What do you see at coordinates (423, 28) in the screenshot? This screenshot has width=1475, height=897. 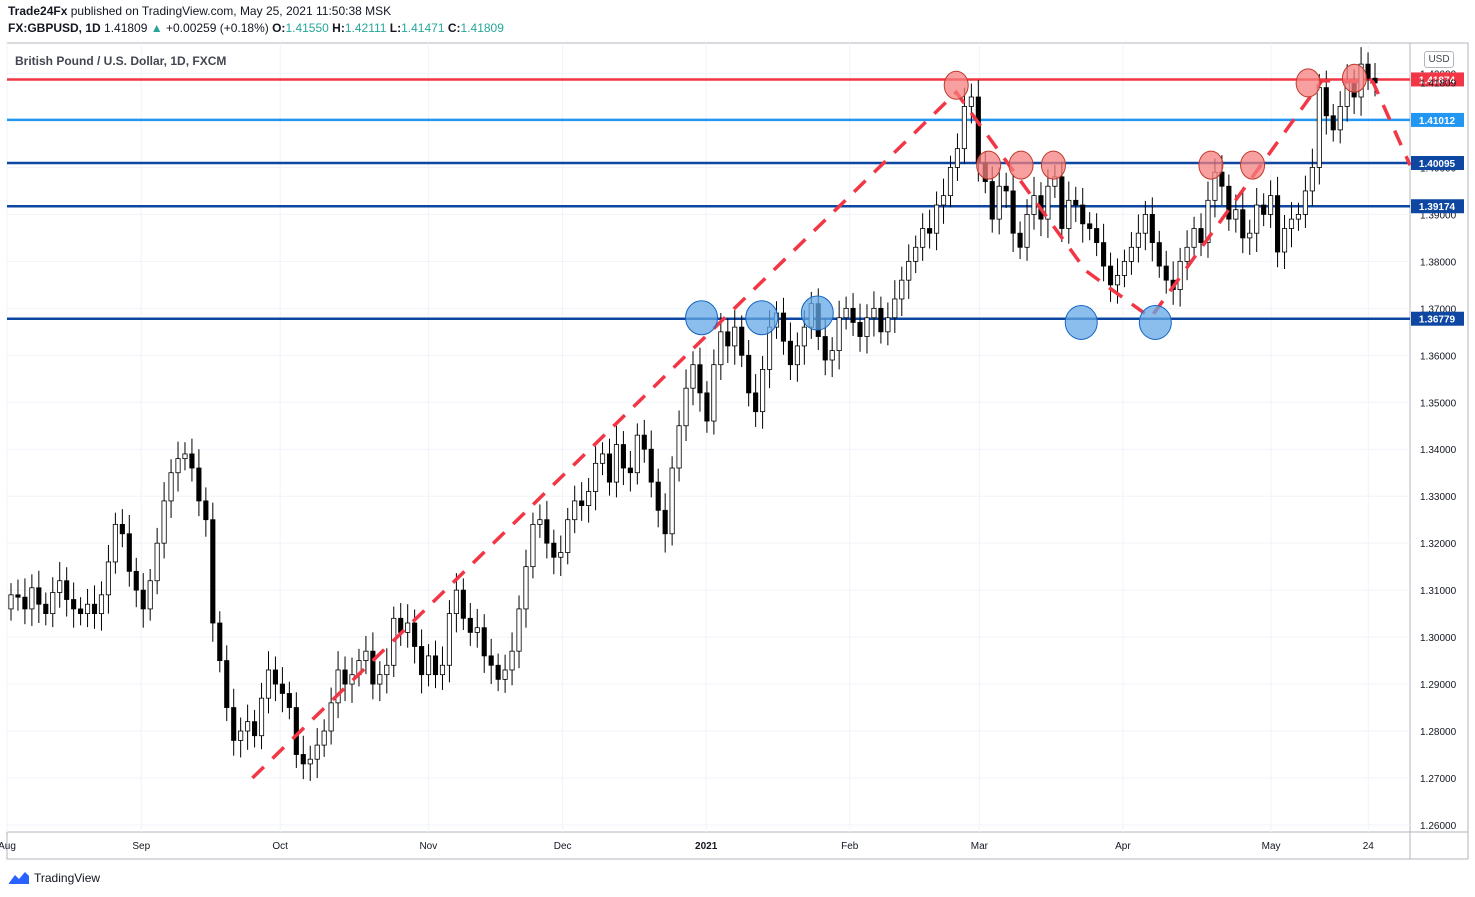 I see `low-value: 1.41471` at bounding box center [423, 28].